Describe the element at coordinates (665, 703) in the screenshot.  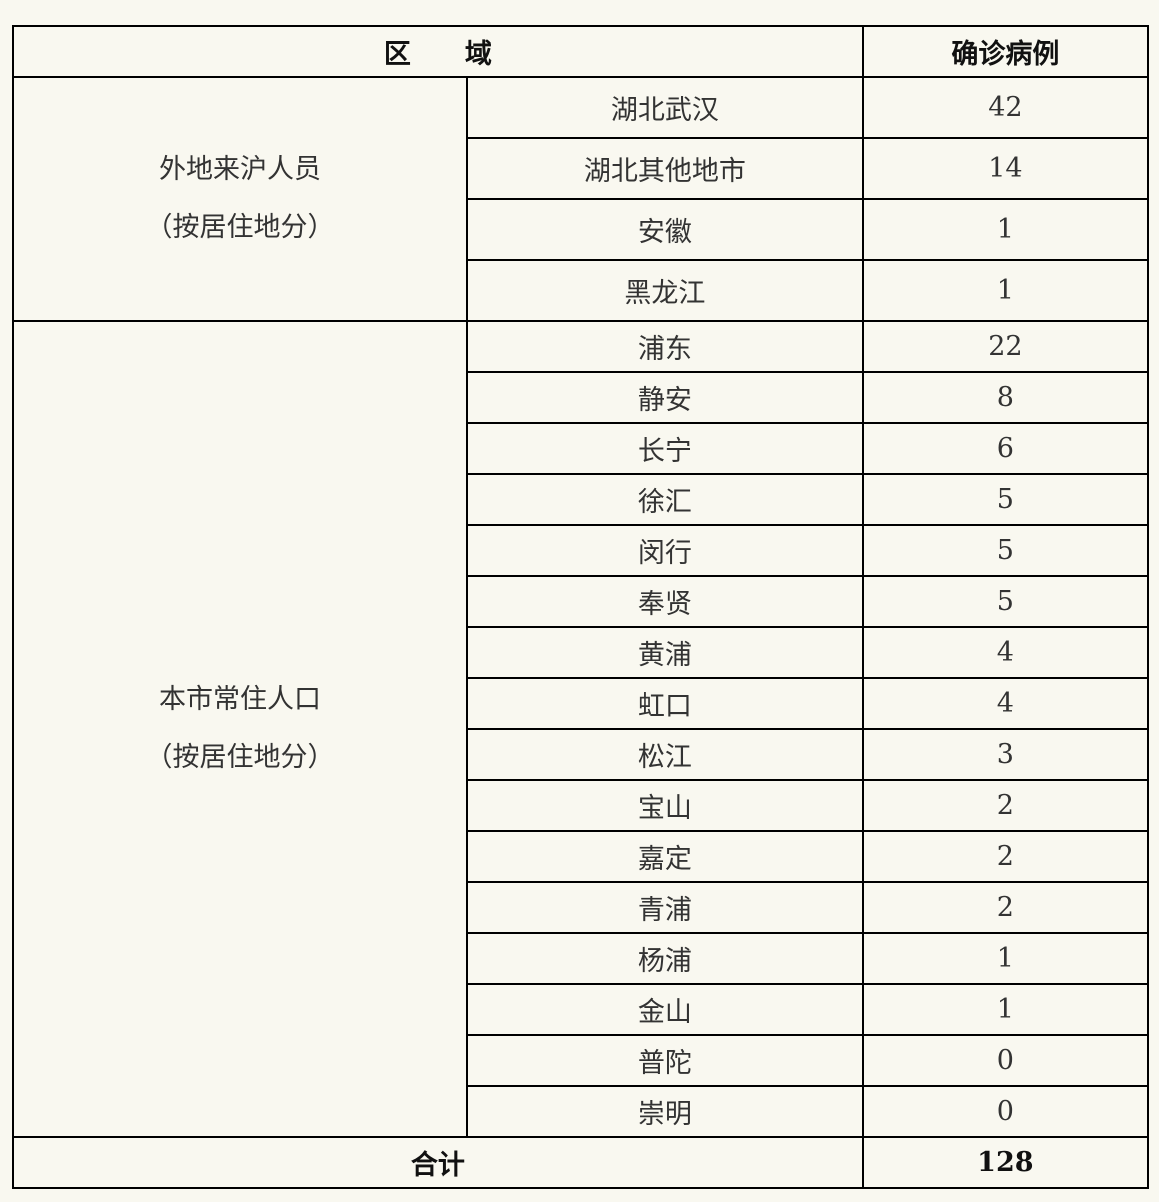
I see `region-name: 虹口` at that location.